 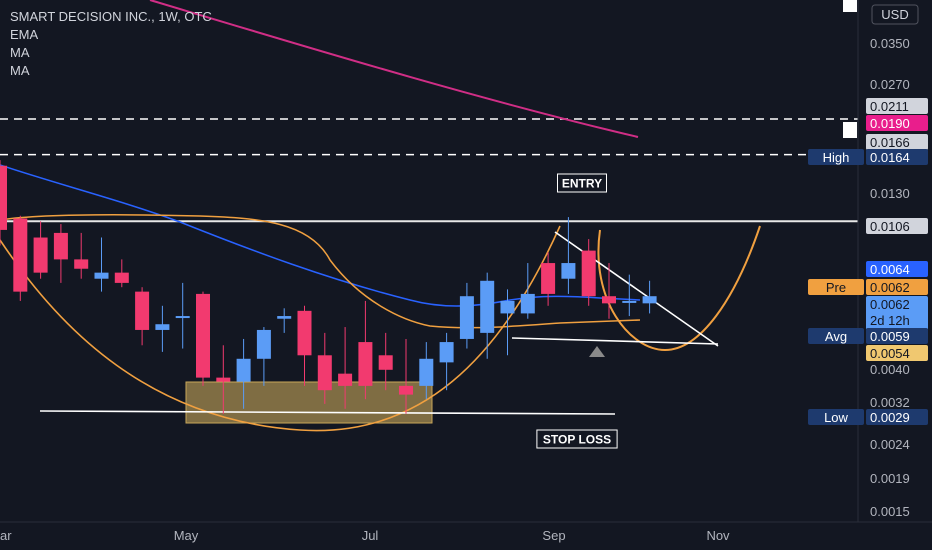 What do you see at coordinates (309, 402) in the screenshot?
I see `support-zone` at bounding box center [309, 402].